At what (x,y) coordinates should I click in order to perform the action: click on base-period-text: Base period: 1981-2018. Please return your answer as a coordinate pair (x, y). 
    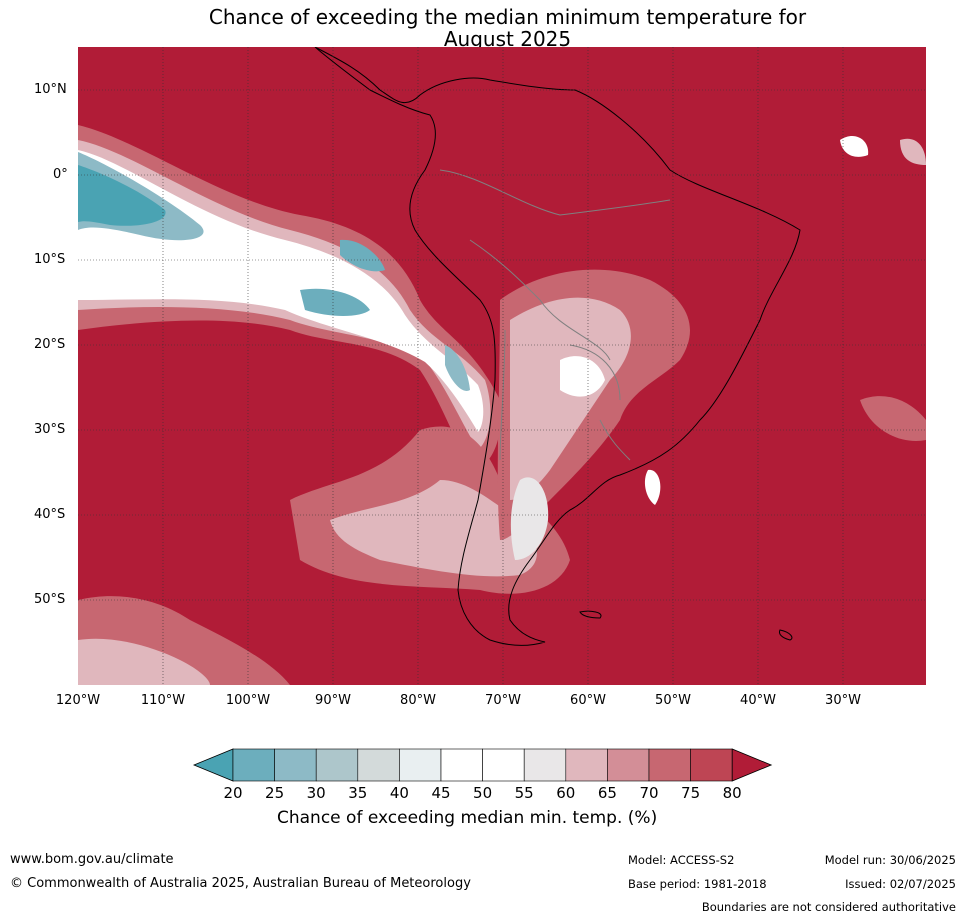
    Looking at the image, I should click on (697, 884).